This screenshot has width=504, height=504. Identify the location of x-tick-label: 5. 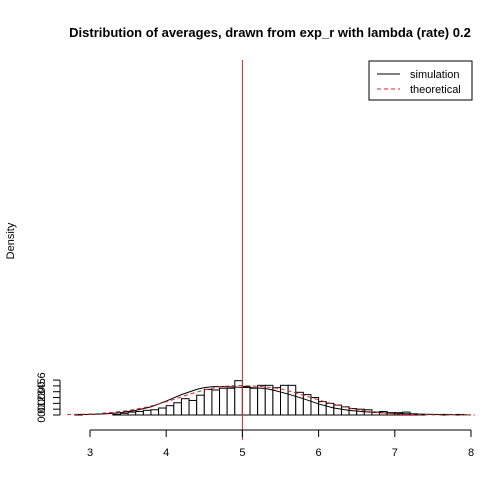
(242, 453).